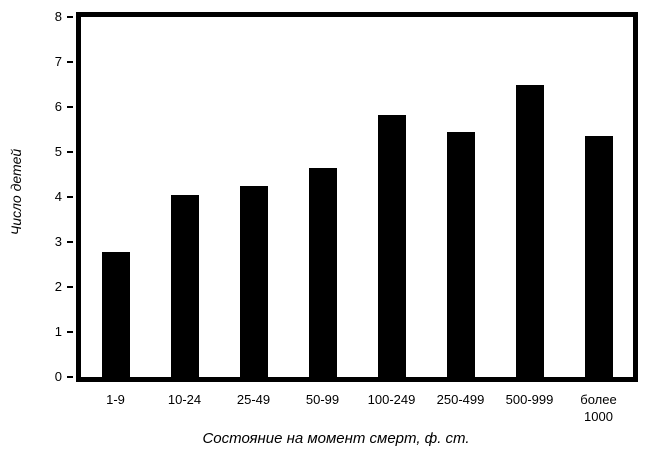  I want to click on y-tick-label: 7, so click(58, 61).